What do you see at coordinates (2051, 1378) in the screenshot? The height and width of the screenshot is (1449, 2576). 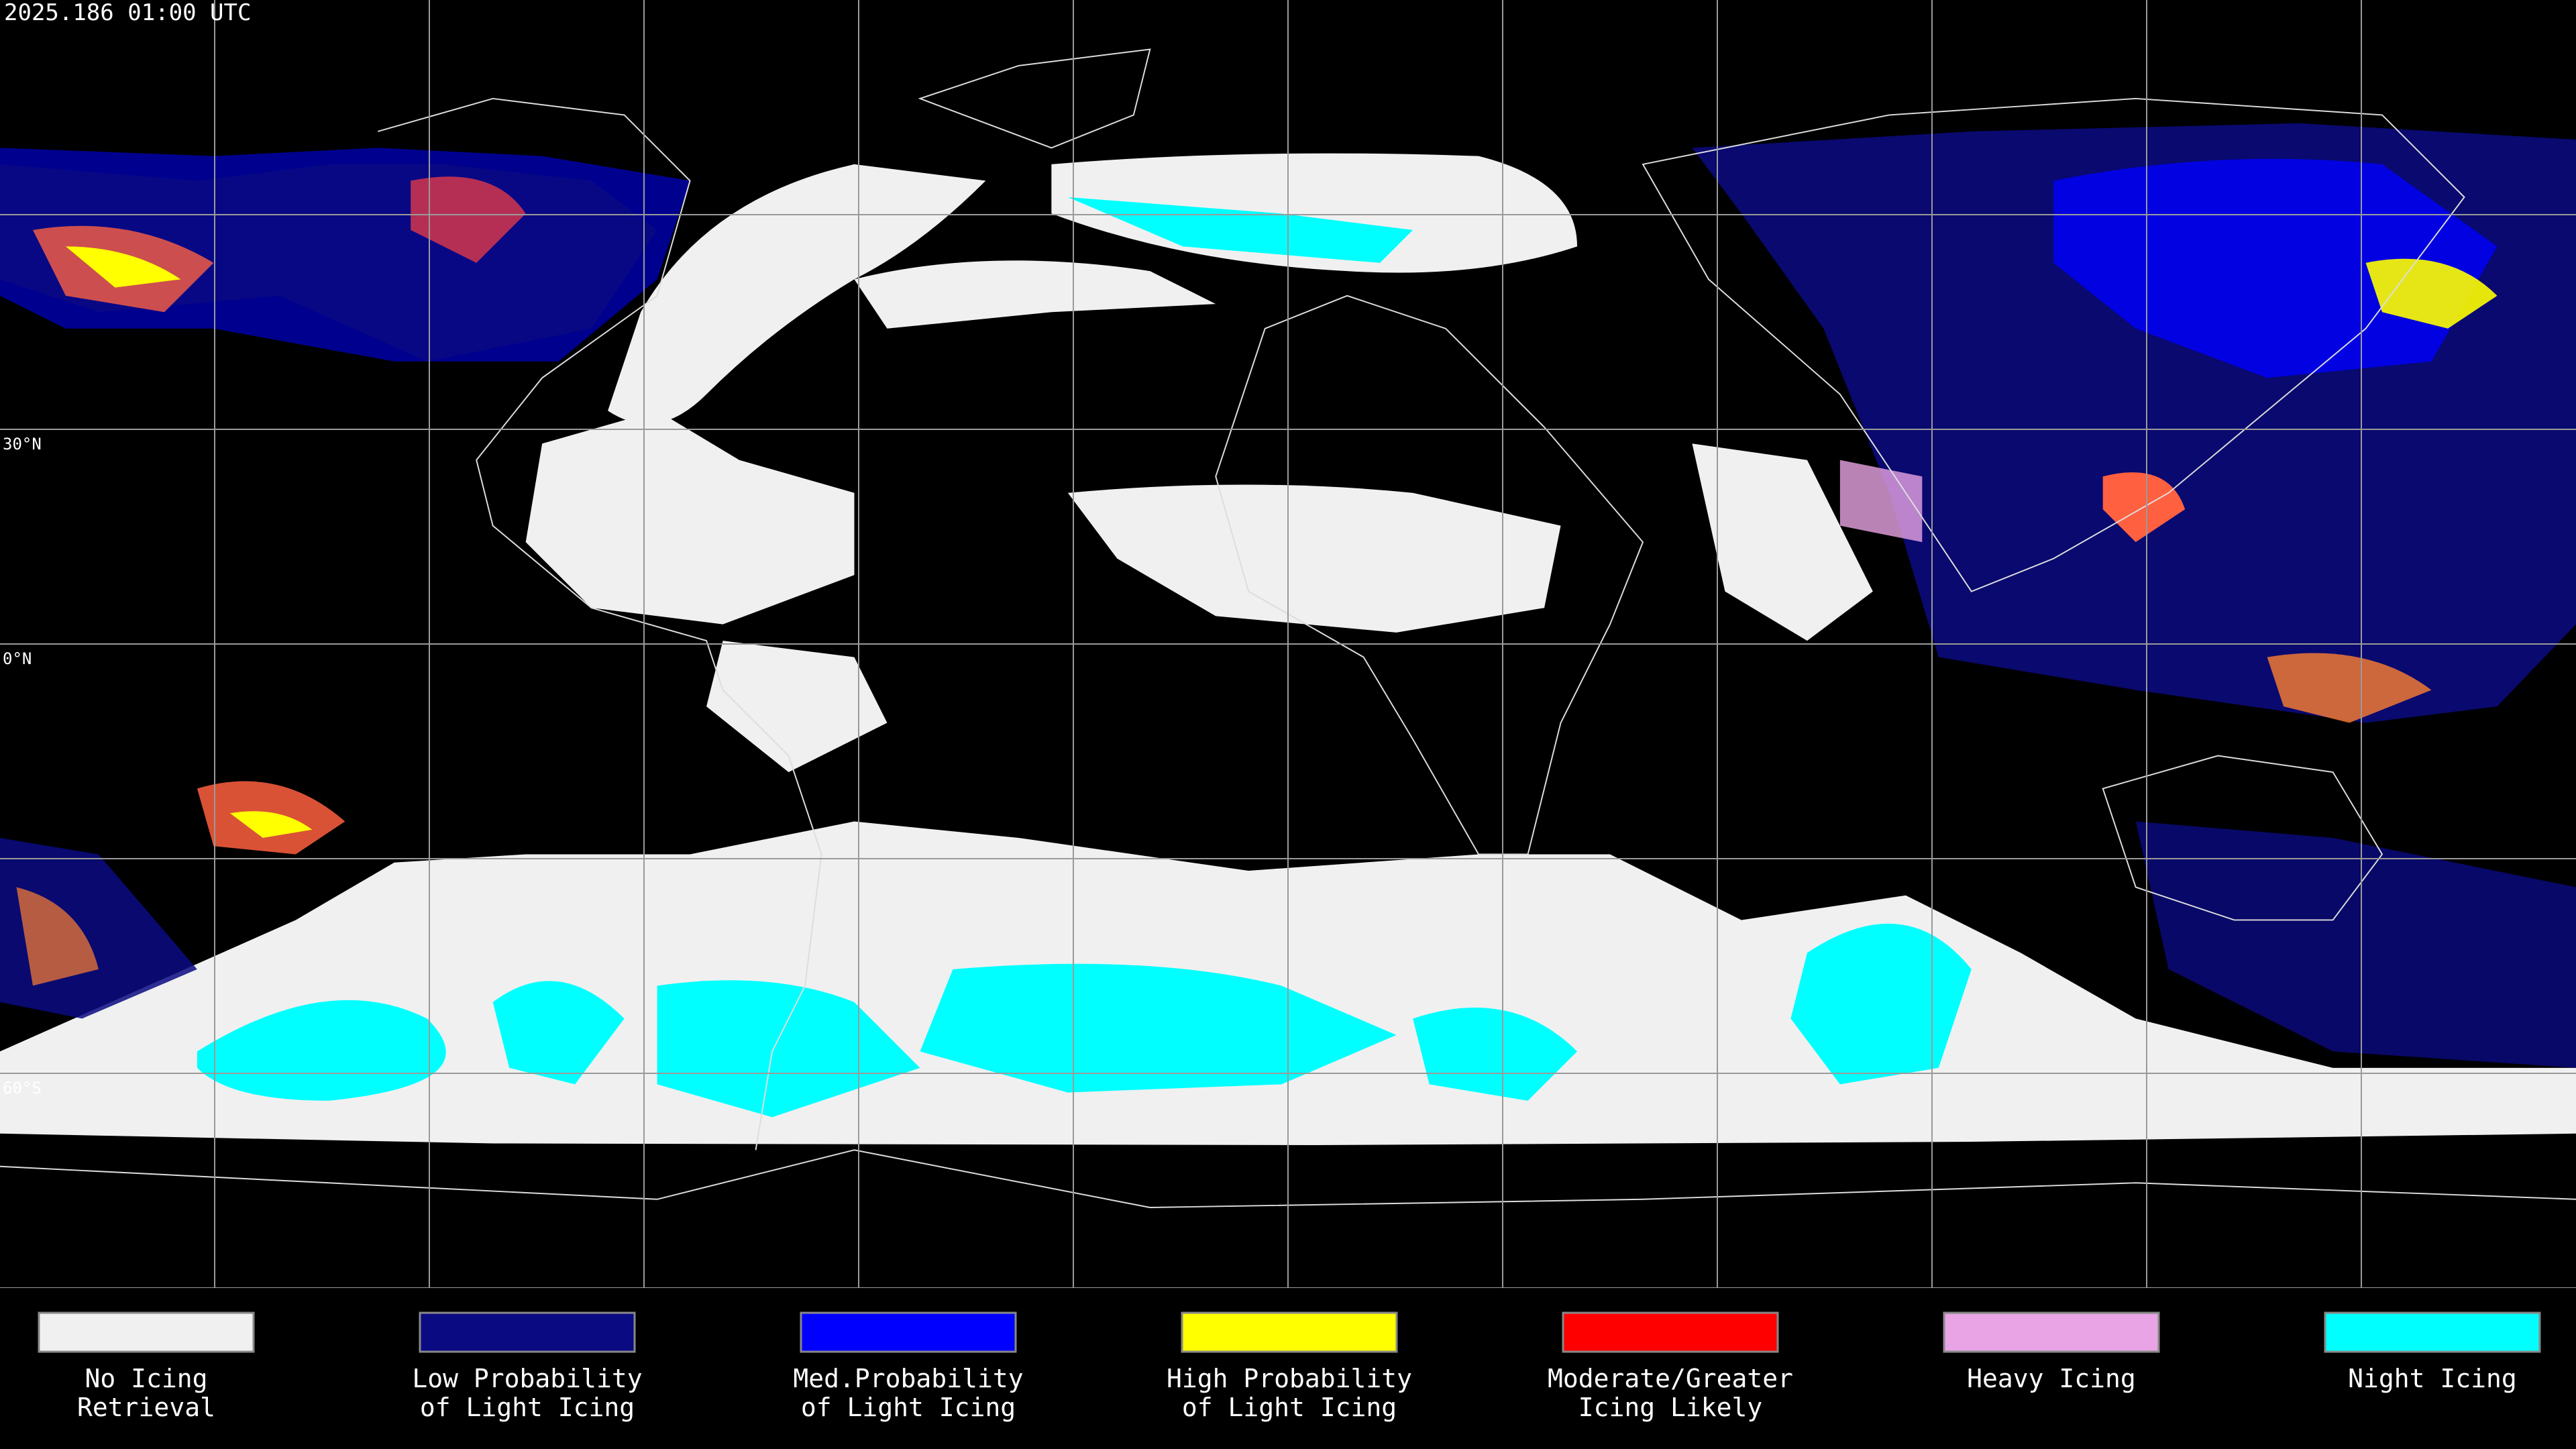 I see `legend-label: Heavy Icing` at bounding box center [2051, 1378].